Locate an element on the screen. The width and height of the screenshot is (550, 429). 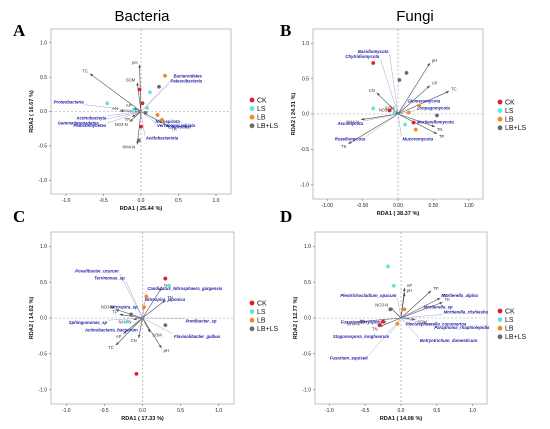
env-vector-label: TK is located at coordinates (167, 285).